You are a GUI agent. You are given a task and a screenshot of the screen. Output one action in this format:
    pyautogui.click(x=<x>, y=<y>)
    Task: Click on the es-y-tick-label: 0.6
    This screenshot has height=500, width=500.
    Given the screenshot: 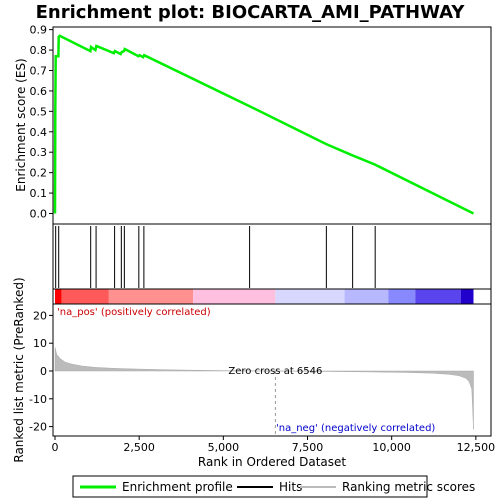 What is the action you would take?
    pyautogui.click(x=39, y=91)
    